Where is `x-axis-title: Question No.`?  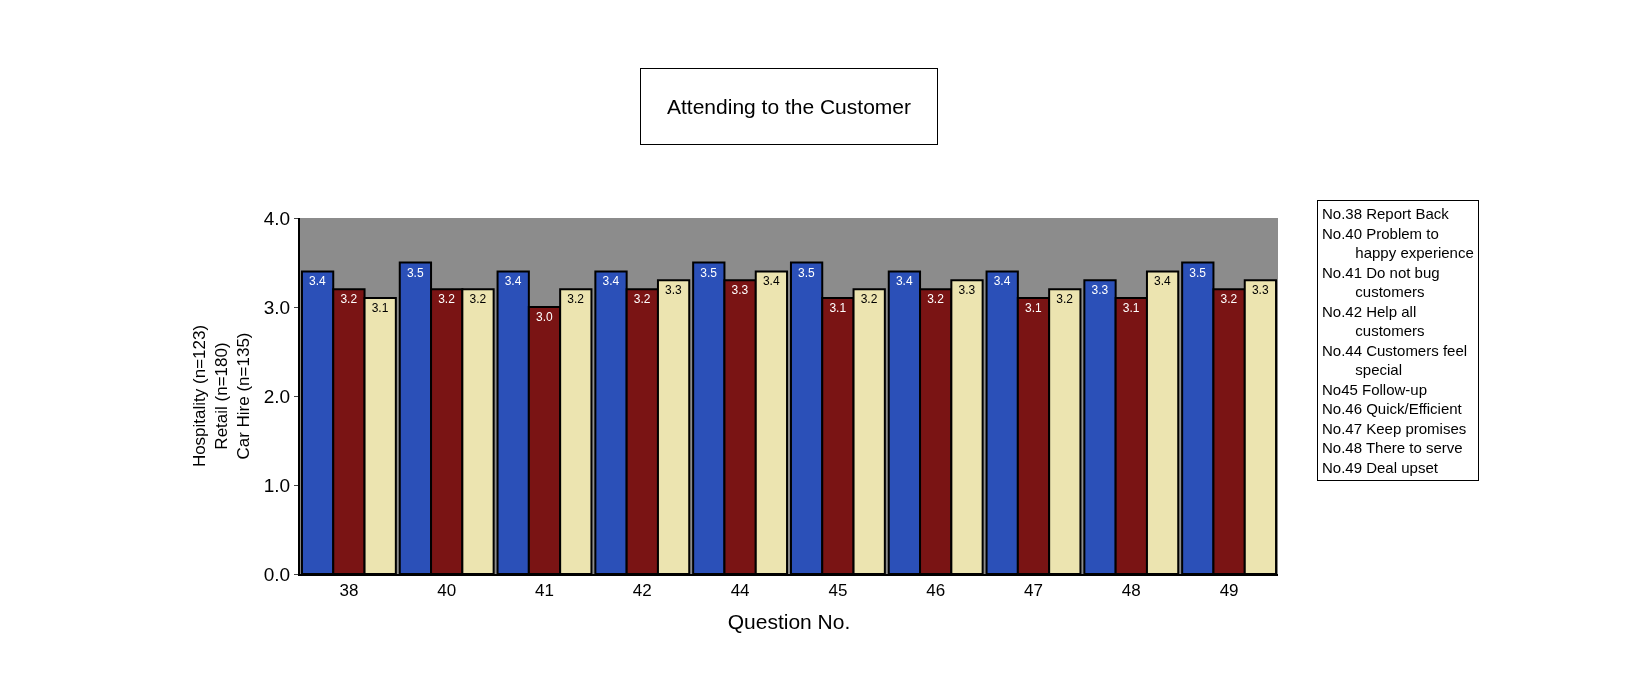 x-axis-title: Question No. is located at coordinates (789, 622).